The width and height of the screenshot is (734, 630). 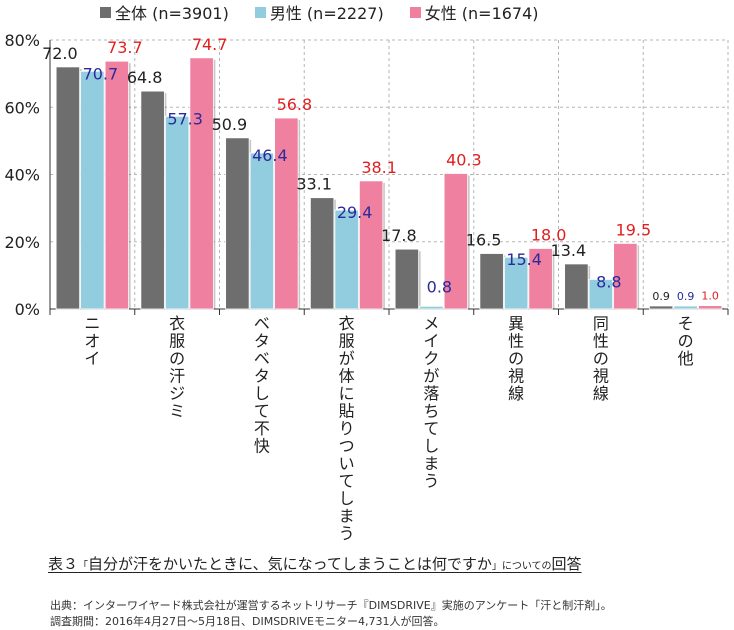 What do you see at coordinates (516, 323) in the screenshot?
I see `x-category-label-char: 異` at bounding box center [516, 323].